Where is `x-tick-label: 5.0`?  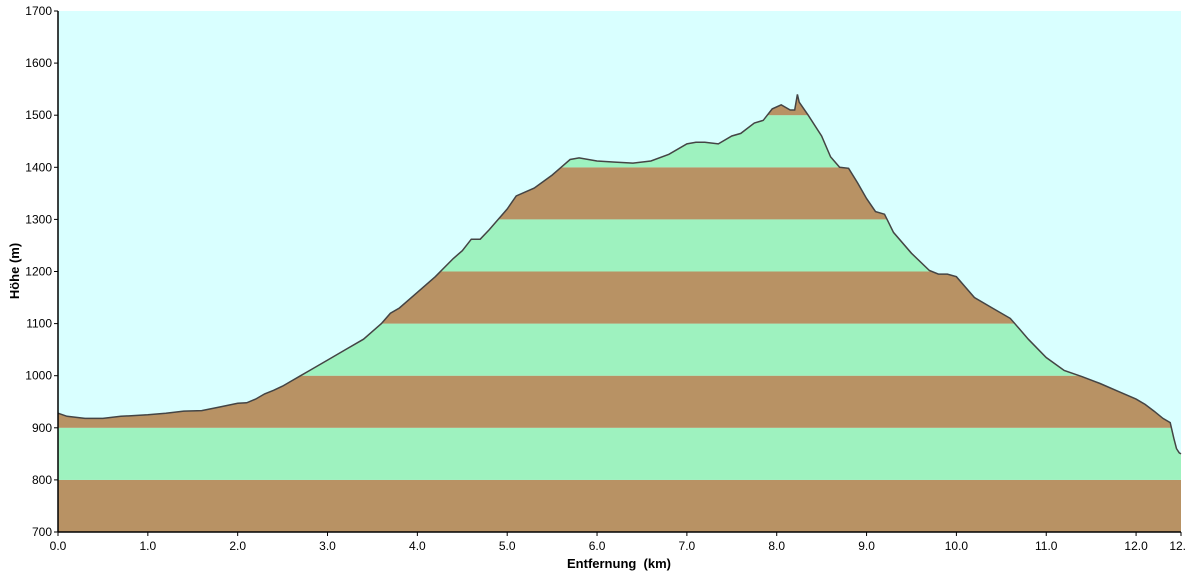 x-tick-label: 5.0 is located at coordinates (507, 546).